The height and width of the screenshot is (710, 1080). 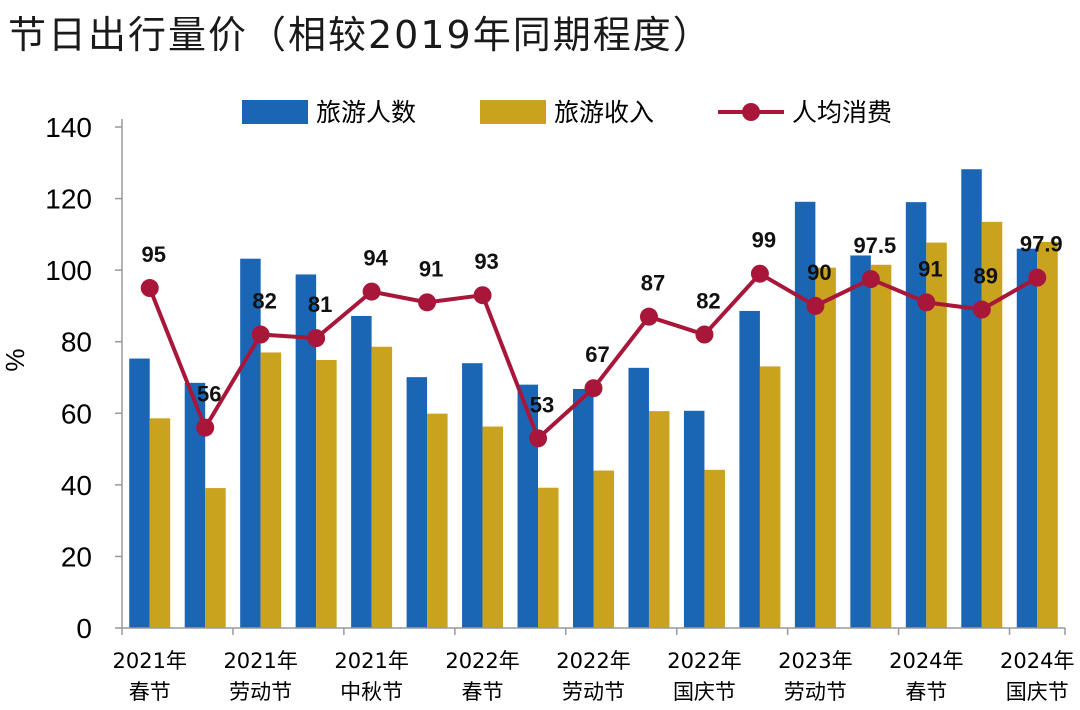 What do you see at coordinates (366, 112) in the screenshot?
I see `legend-label-visitors: 旅游人数` at bounding box center [366, 112].